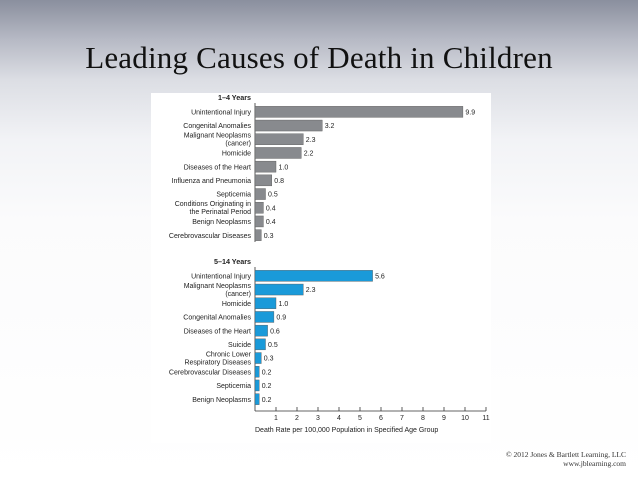 This screenshot has height=479, width=638. Describe the element at coordinates (565, 454) in the screenshot. I see `credit-line-1: © 2012 Jones & Bartlett Learning, LLC` at that location.